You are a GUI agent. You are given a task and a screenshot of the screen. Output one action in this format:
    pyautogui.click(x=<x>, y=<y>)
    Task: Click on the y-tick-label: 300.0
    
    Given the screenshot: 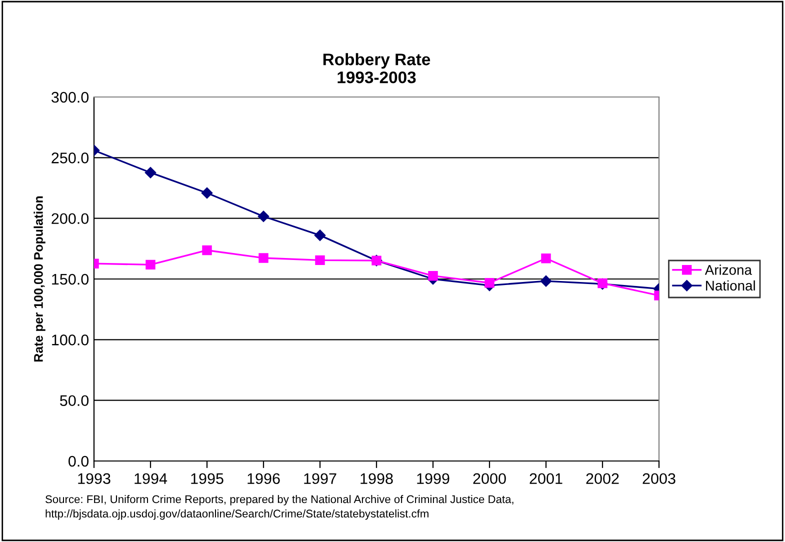 What is the action you would take?
    pyautogui.click(x=70, y=97)
    